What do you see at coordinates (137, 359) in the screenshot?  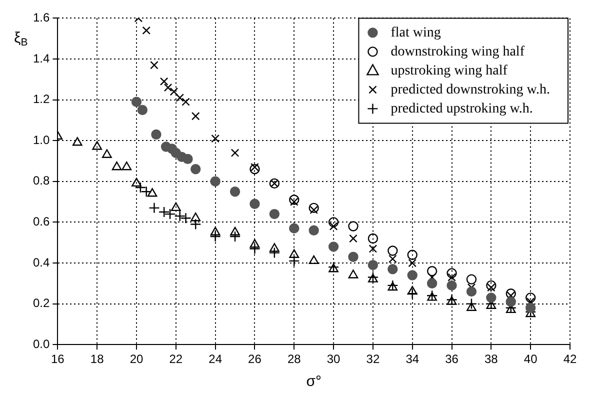 I see `x-tick-label: 20` at bounding box center [137, 359].